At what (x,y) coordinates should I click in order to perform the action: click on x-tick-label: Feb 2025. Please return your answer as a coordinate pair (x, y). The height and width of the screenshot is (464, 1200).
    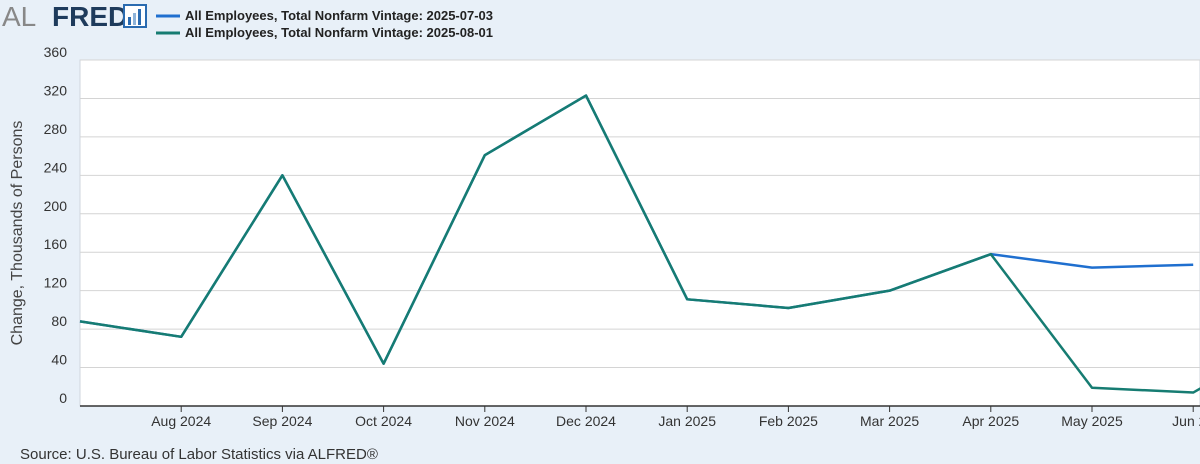
    Looking at the image, I should click on (788, 421).